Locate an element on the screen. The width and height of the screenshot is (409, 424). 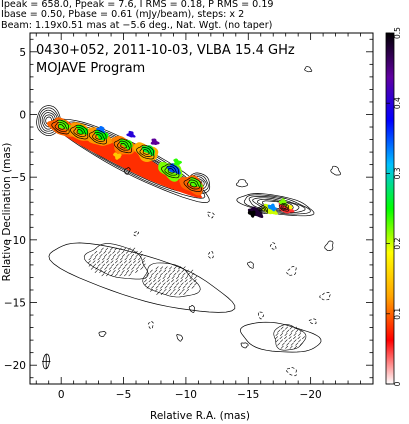
upper-jet-inner-contours is located at coordinates (170, 167).